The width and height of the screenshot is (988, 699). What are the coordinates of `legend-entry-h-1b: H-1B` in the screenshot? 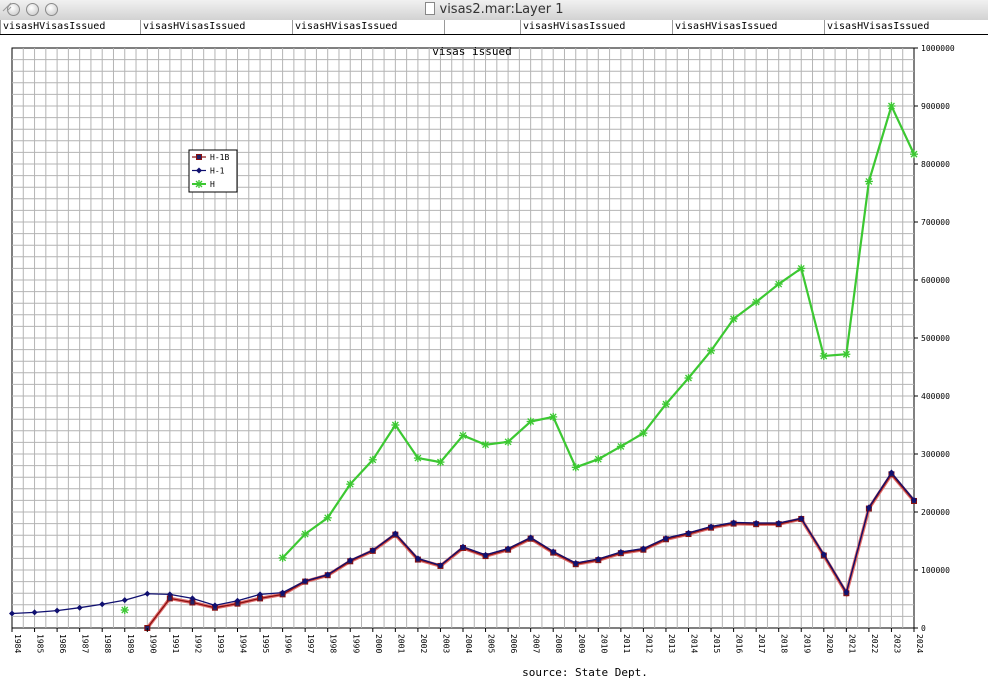 It's located at (210, 157).